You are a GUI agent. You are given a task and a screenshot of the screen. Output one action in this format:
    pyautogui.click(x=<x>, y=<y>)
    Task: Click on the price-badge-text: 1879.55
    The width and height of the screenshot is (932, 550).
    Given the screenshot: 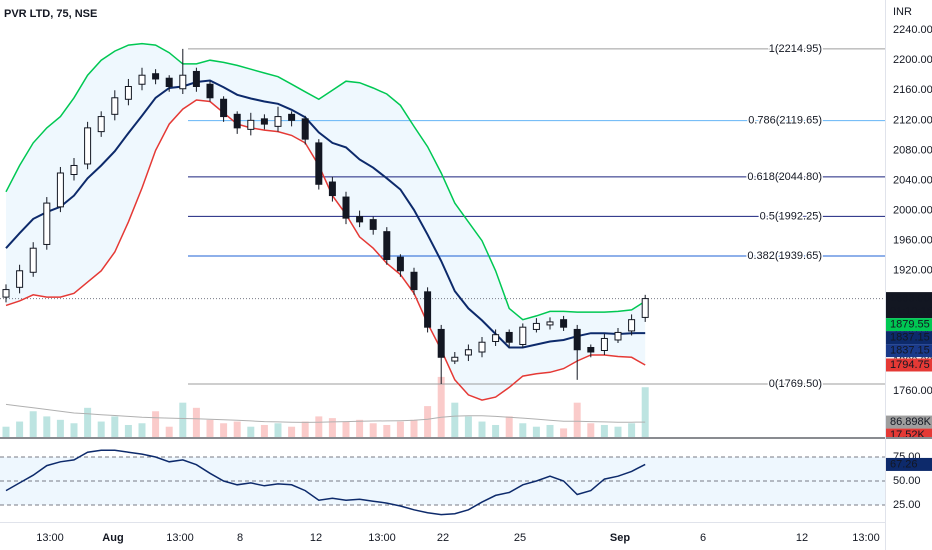 What is the action you would take?
    pyautogui.click(x=910, y=325)
    